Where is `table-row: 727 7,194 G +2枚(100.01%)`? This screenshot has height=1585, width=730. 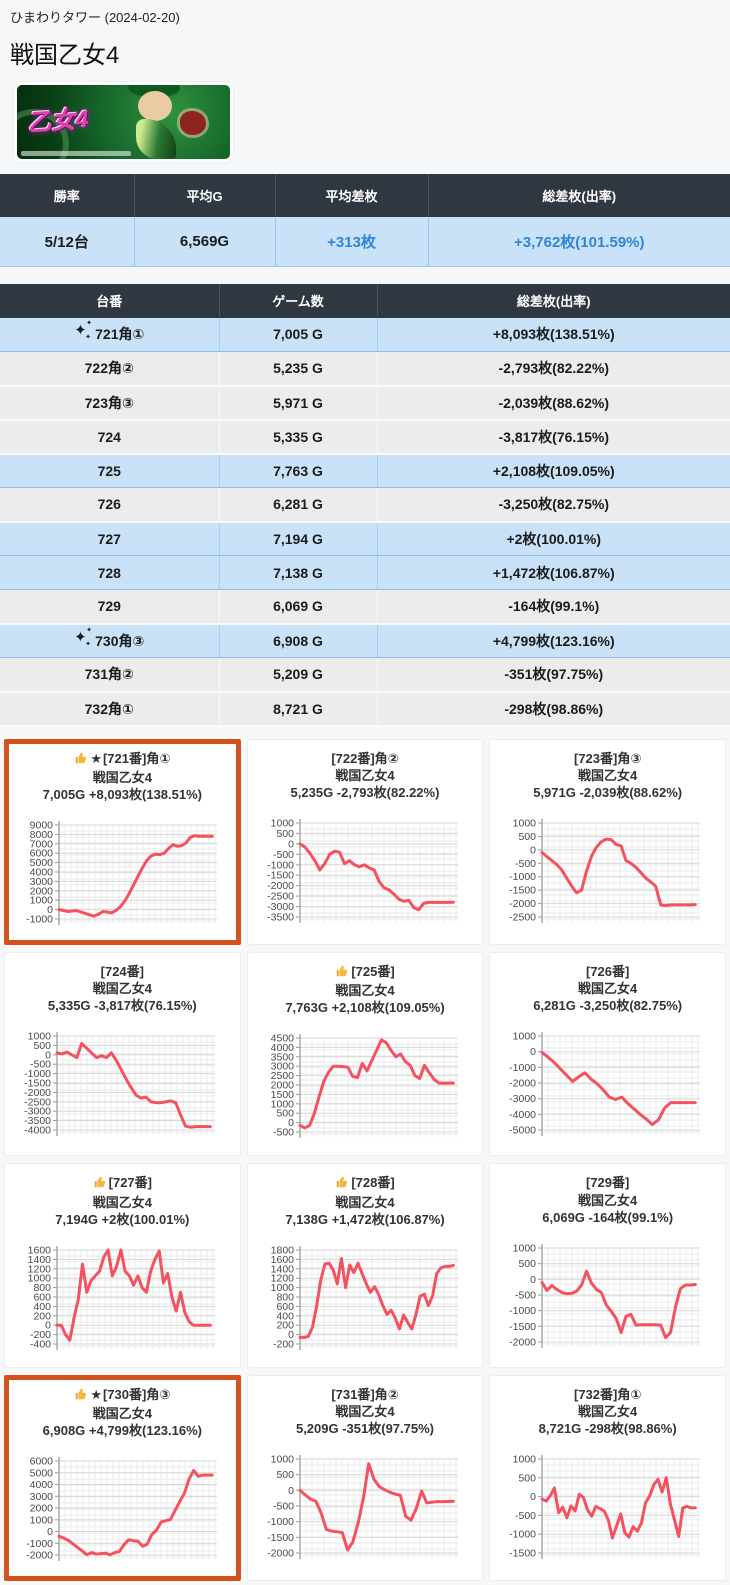
table-row: 727 7,194 G +2枚(100.01%) is located at coordinates (365, 539).